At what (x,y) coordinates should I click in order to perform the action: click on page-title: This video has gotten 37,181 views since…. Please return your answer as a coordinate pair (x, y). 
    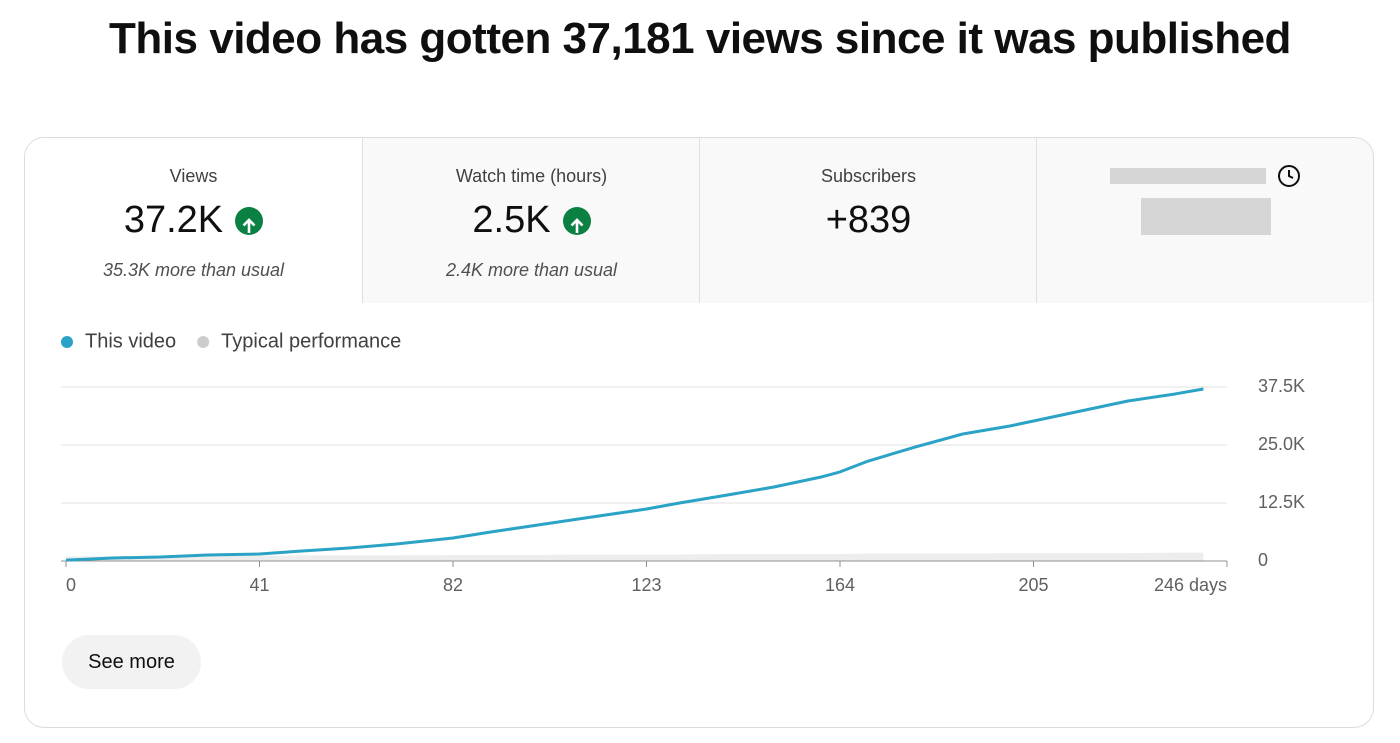
    Looking at the image, I should click on (700, 38).